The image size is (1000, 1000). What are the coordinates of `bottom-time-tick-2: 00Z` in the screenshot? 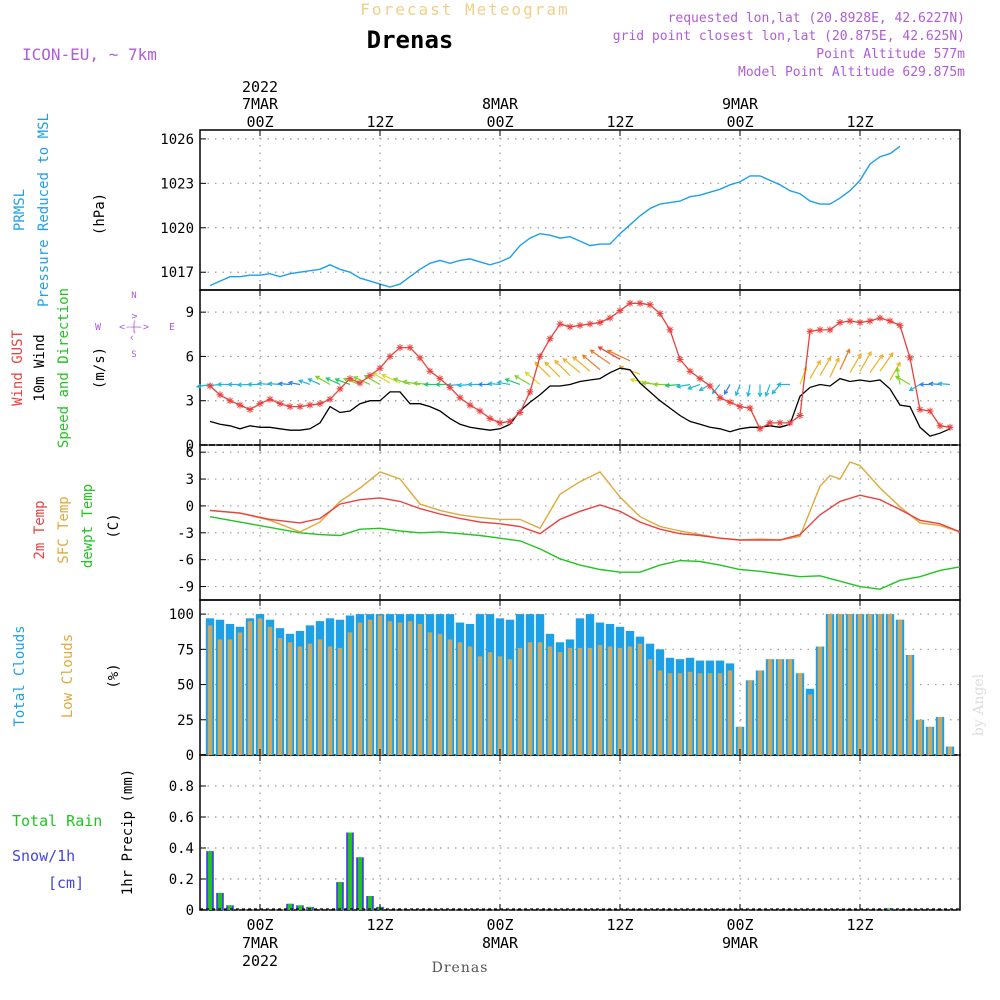 It's located at (499, 925).